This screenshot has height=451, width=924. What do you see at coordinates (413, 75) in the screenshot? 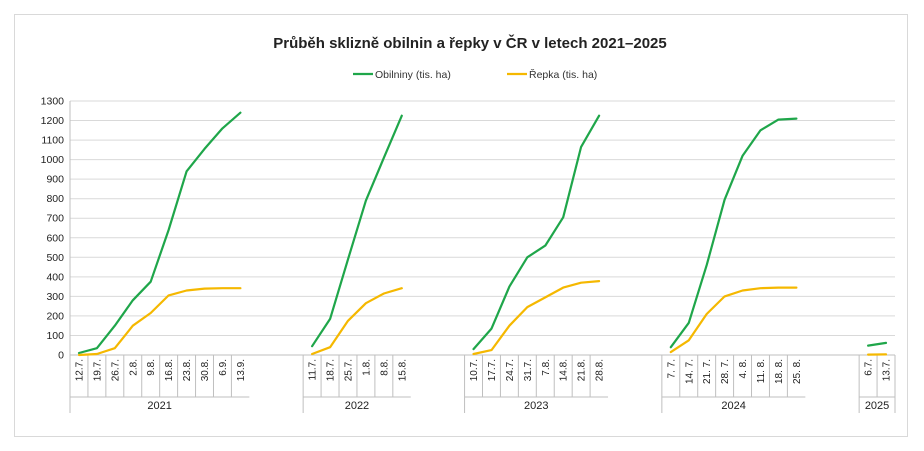
I see `legend-label: Obilniny (tis. ha)` at bounding box center [413, 75].